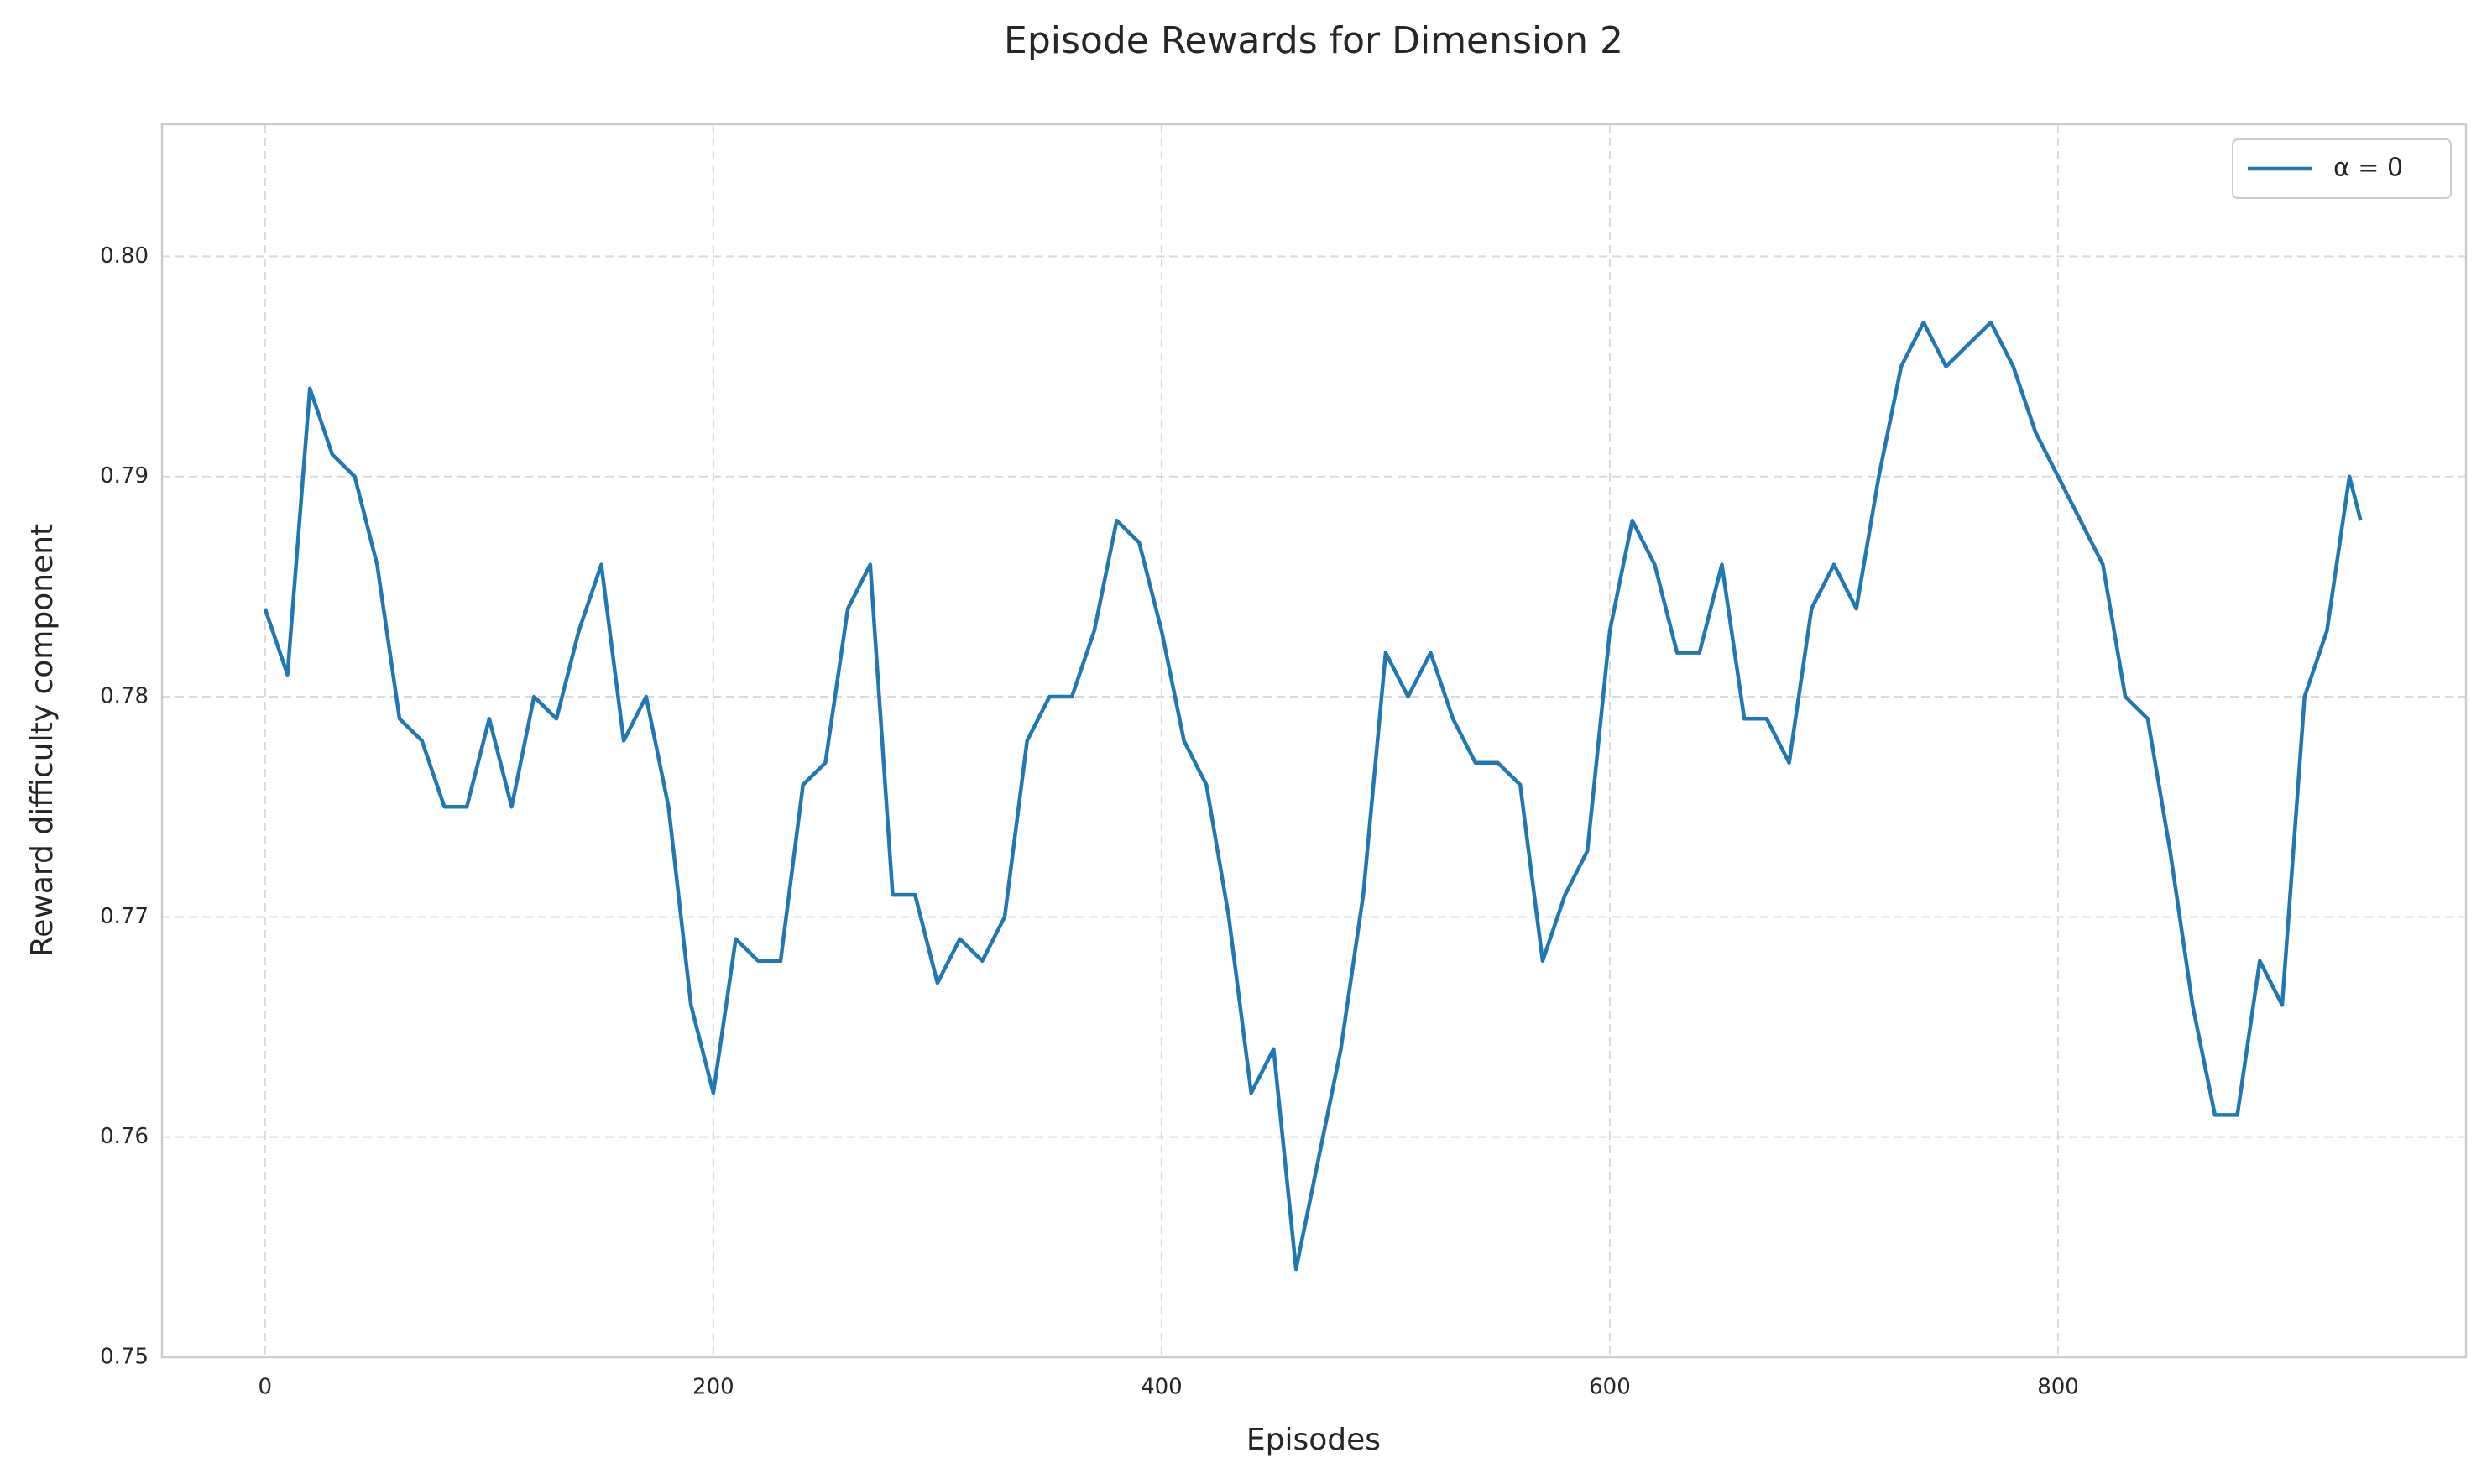 This screenshot has height=1484, width=2492. I want to click on legend-box, so click(2342, 168).